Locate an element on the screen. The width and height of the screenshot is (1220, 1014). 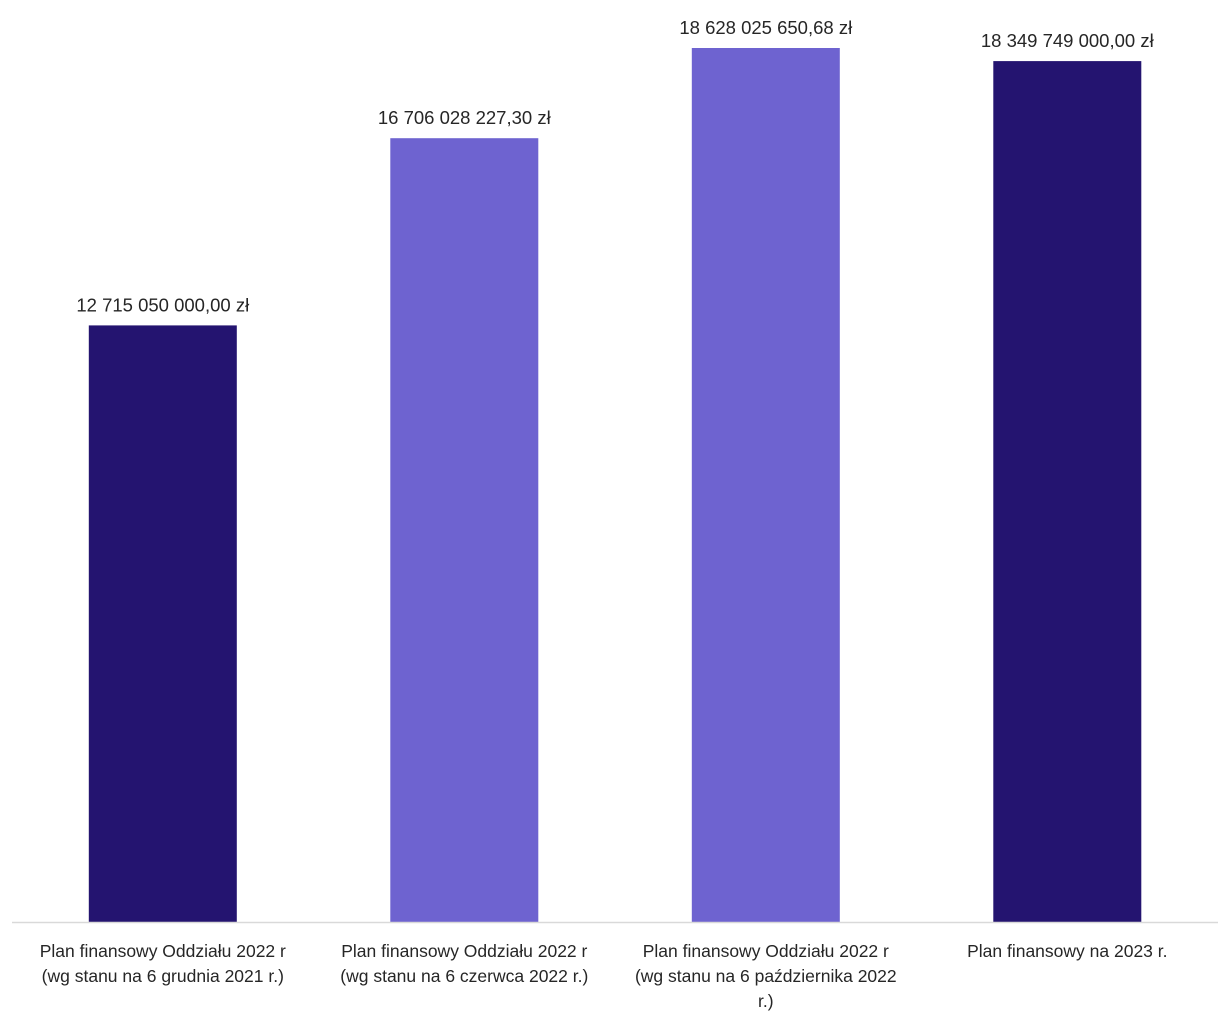
data-label-3: 18 628 025 650,68 zł is located at coordinates (765, 27).